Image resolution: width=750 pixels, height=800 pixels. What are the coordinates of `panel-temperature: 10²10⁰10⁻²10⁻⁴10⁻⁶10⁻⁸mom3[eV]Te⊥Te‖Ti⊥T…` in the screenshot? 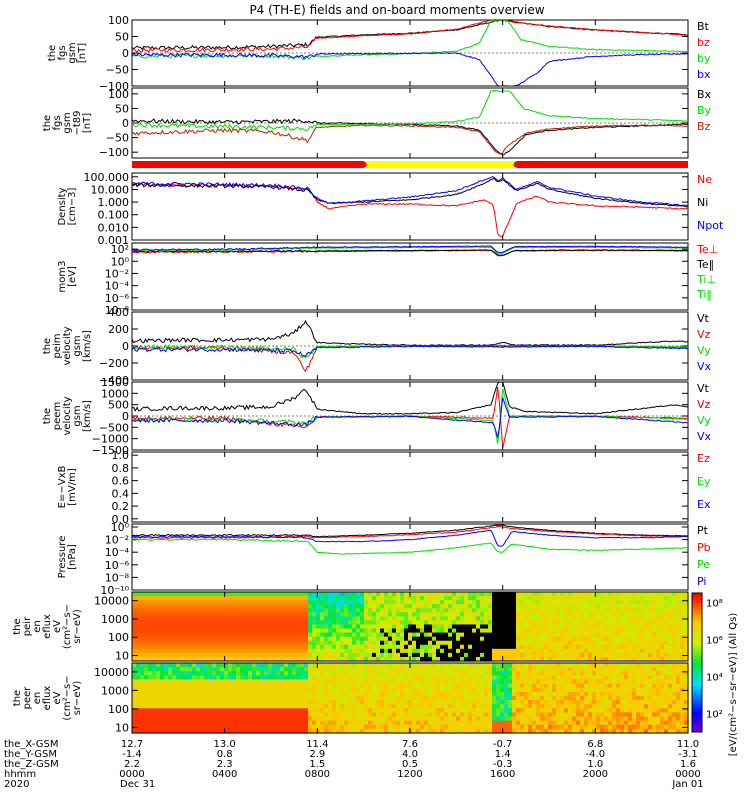 It's located at (387, 279).